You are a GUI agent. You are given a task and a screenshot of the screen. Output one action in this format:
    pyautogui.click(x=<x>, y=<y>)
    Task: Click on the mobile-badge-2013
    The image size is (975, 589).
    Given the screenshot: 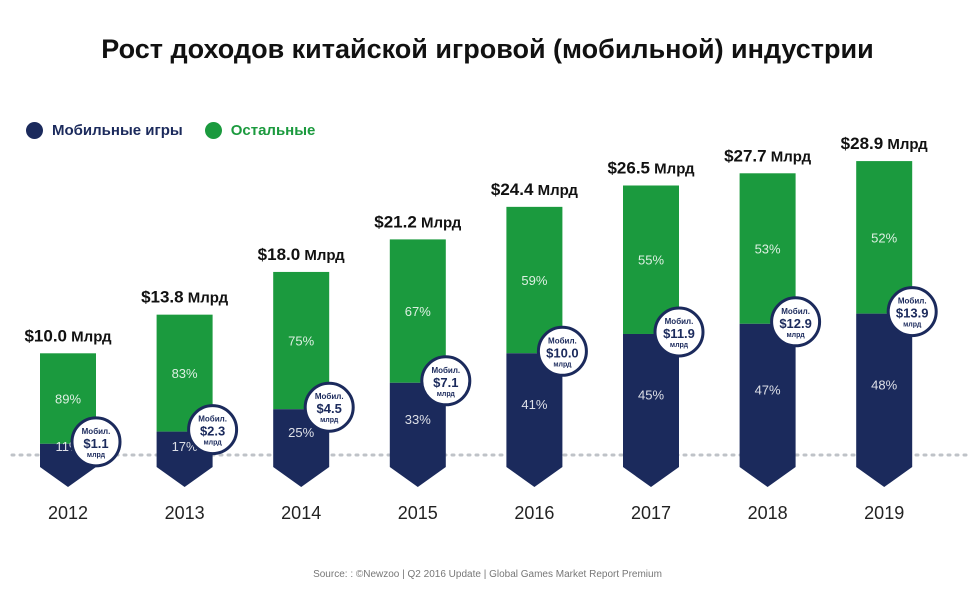 What is the action you would take?
    pyautogui.click(x=213, y=430)
    